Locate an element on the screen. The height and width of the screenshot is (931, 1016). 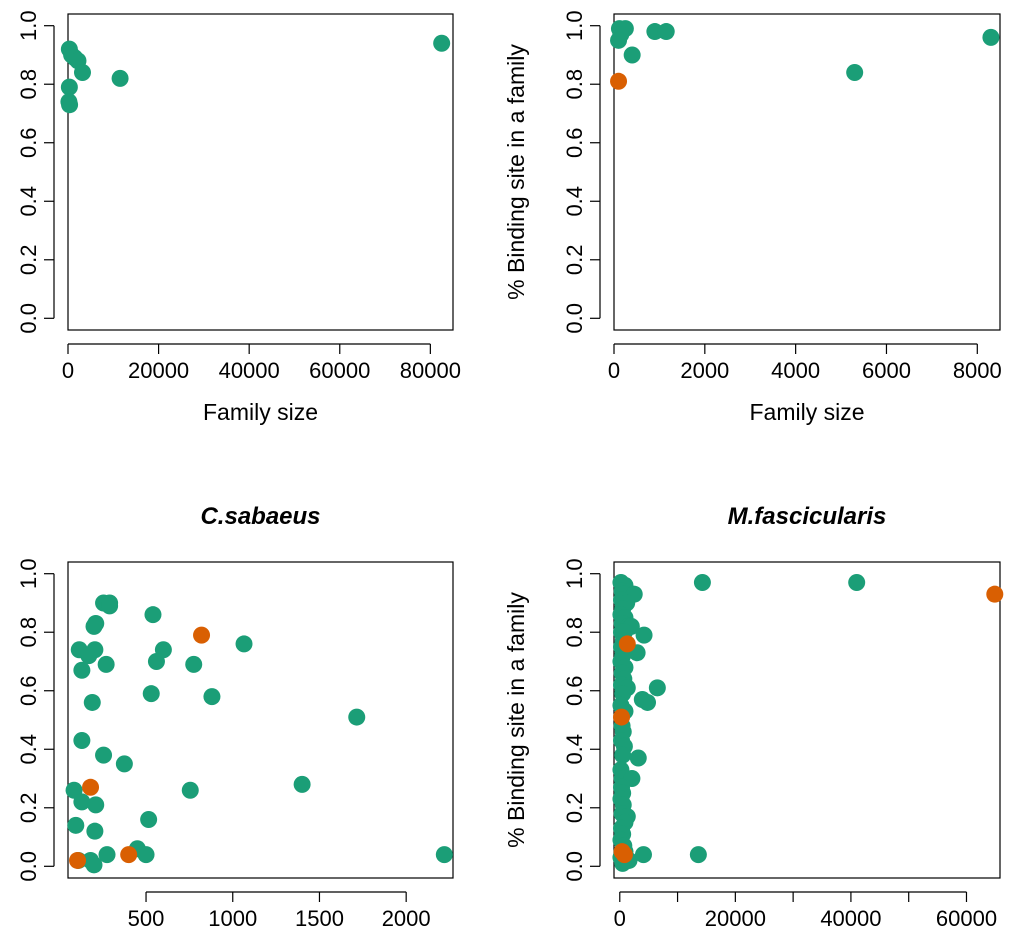
x-tick-label: 1000 is located at coordinates (232, 918).